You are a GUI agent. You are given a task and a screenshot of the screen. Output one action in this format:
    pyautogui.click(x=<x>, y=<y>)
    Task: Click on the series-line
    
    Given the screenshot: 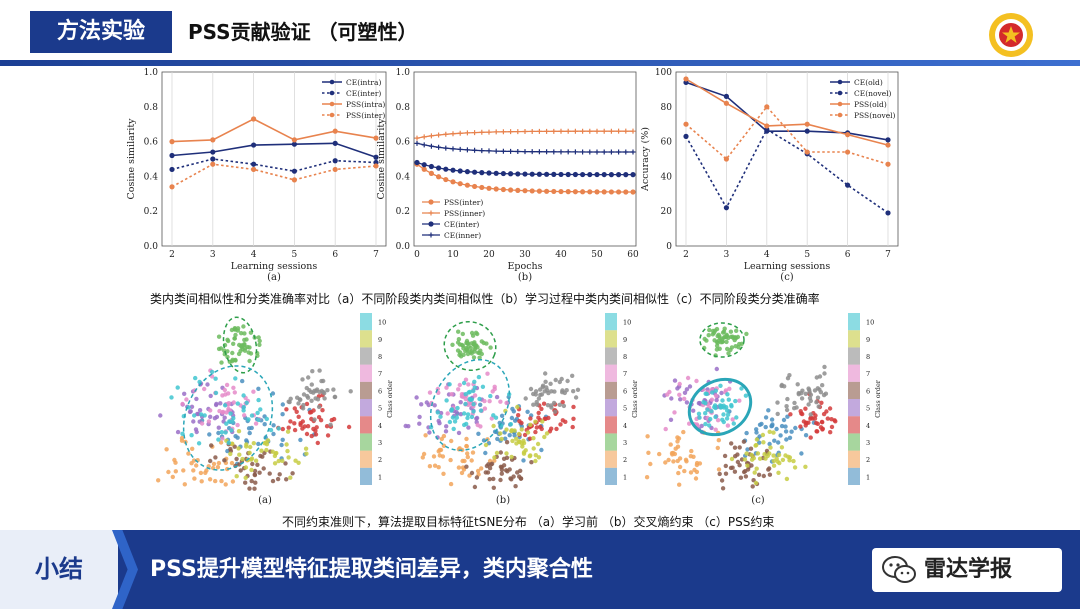 What is the action you would take?
    pyautogui.click(x=274, y=150)
    